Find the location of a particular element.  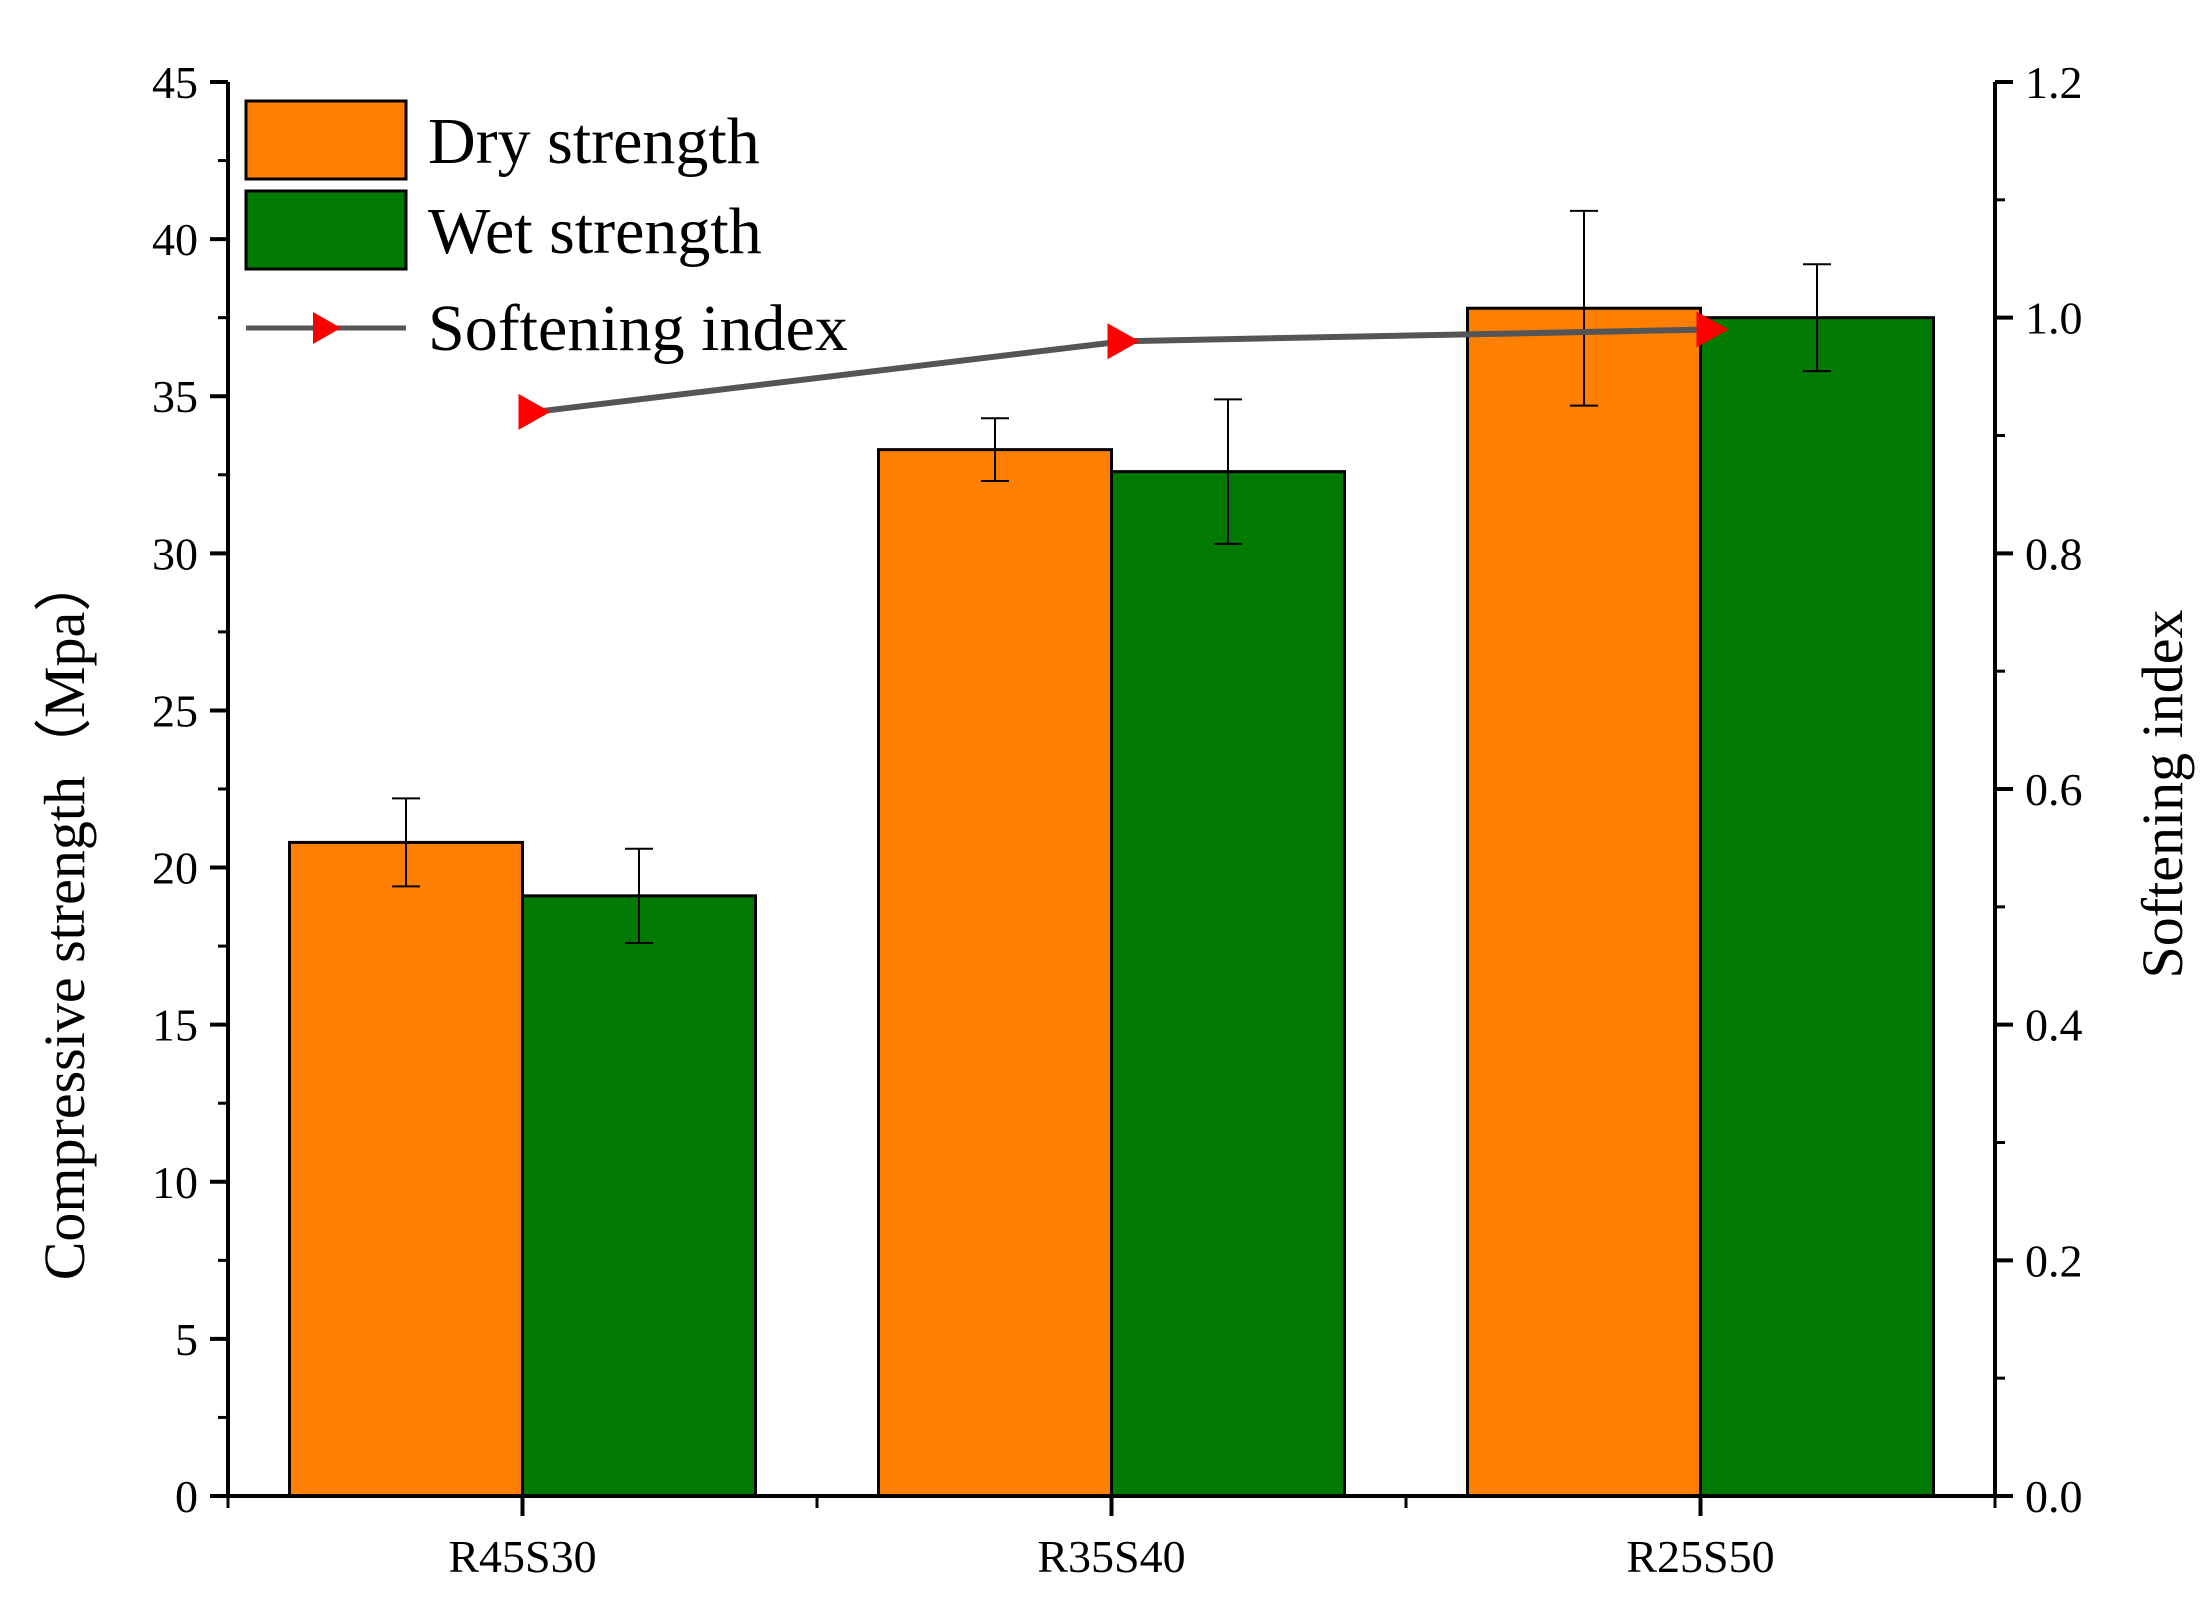

y-tick-label-0: 0 is located at coordinates (186, 1496).